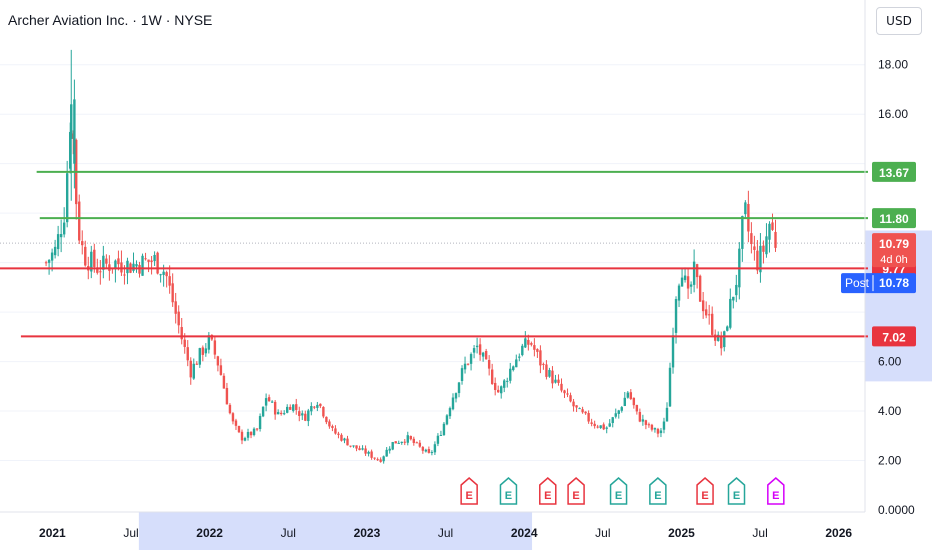  What do you see at coordinates (878, 283) in the screenshot?
I see `post-market-badge` at bounding box center [878, 283].